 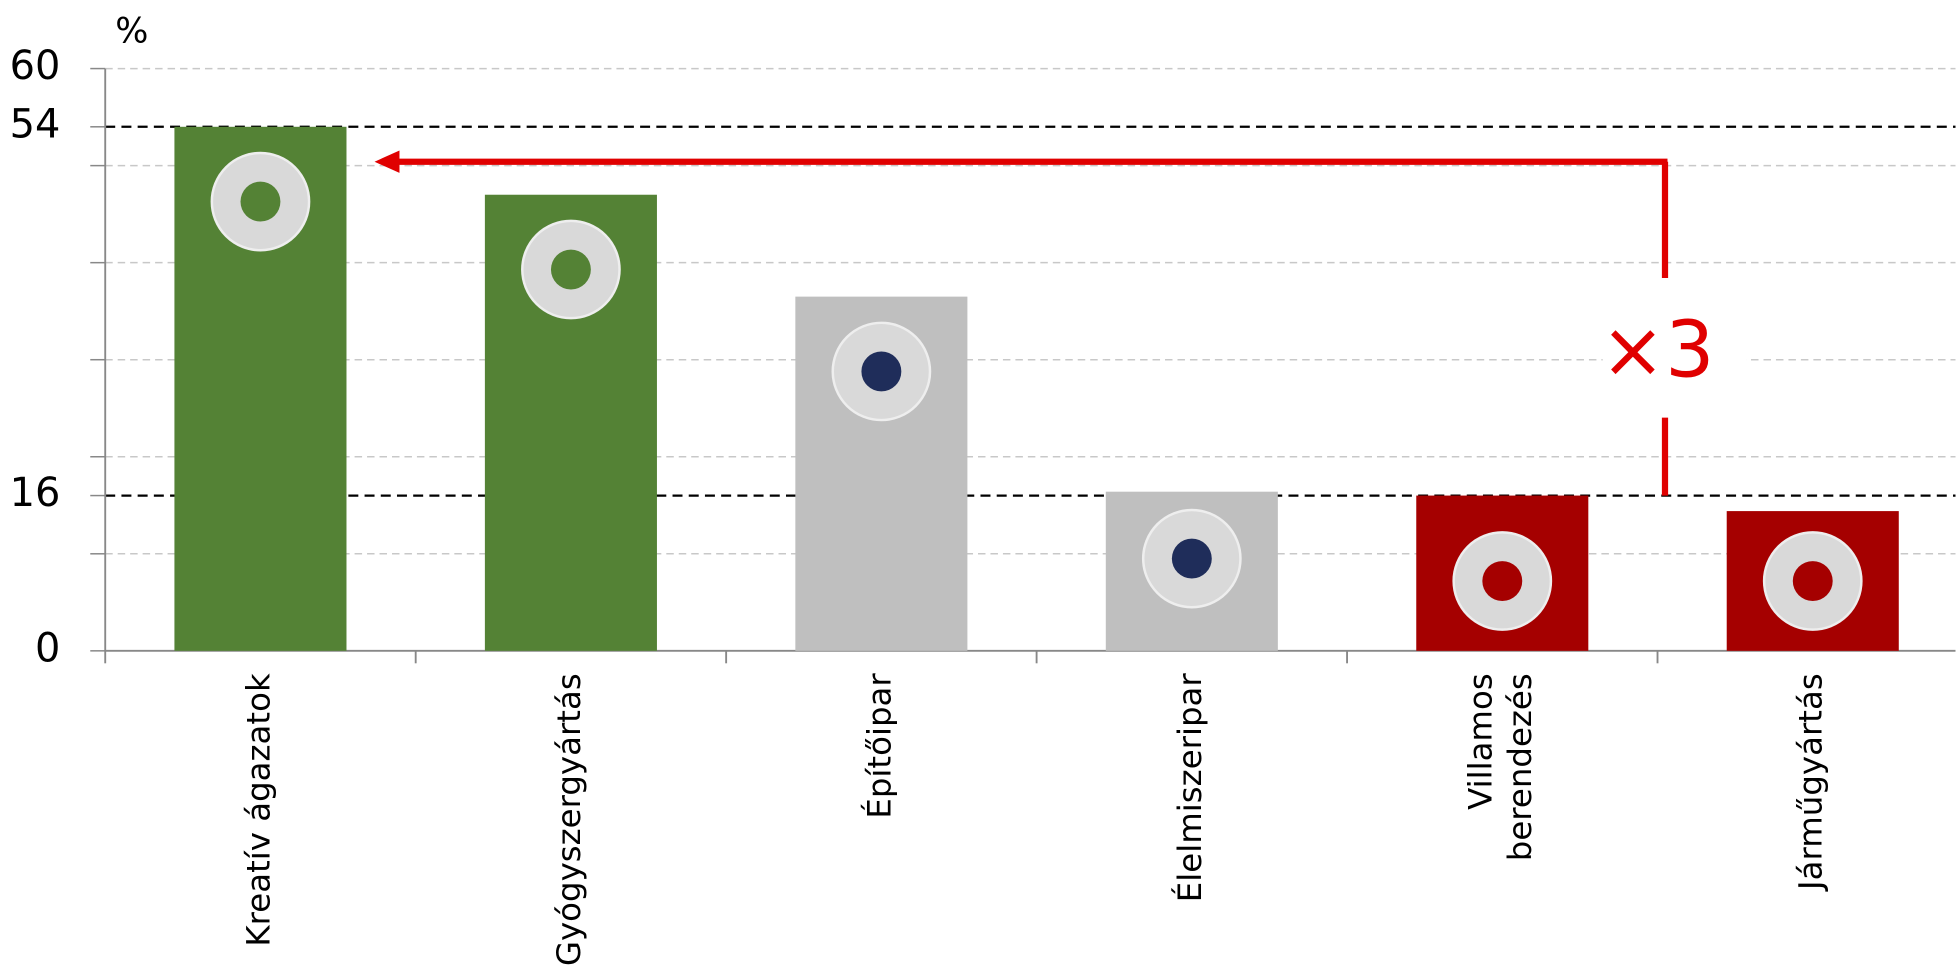 What do you see at coordinates (1480, 741) in the screenshot?
I see `x-tick-label-line: Villamos` at bounding box center [1480, 741].